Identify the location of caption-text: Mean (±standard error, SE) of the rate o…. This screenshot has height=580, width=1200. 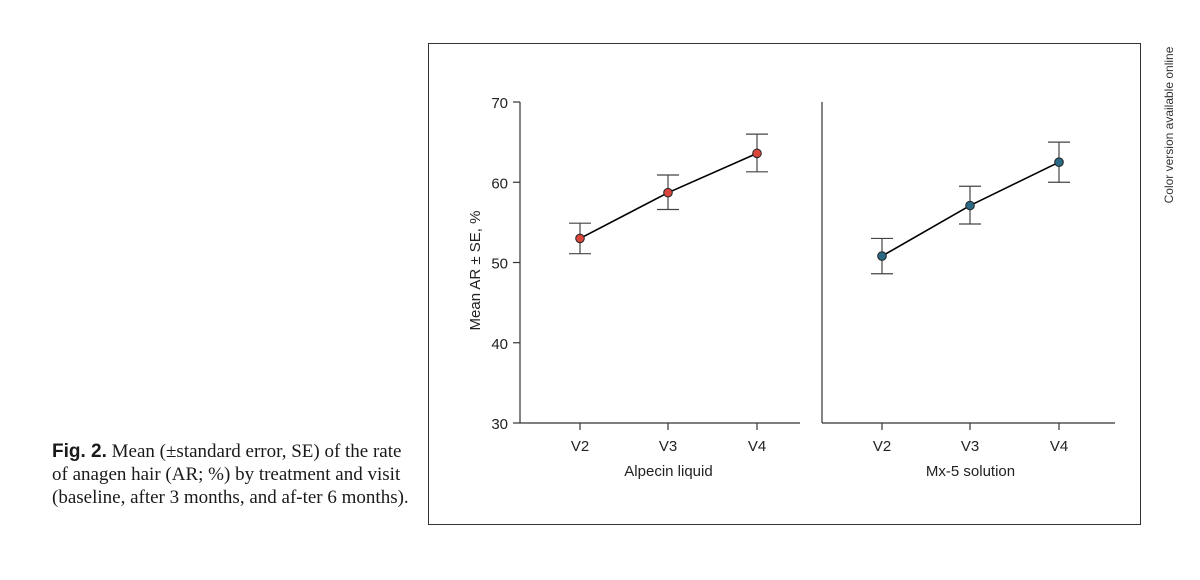
(230, 474).